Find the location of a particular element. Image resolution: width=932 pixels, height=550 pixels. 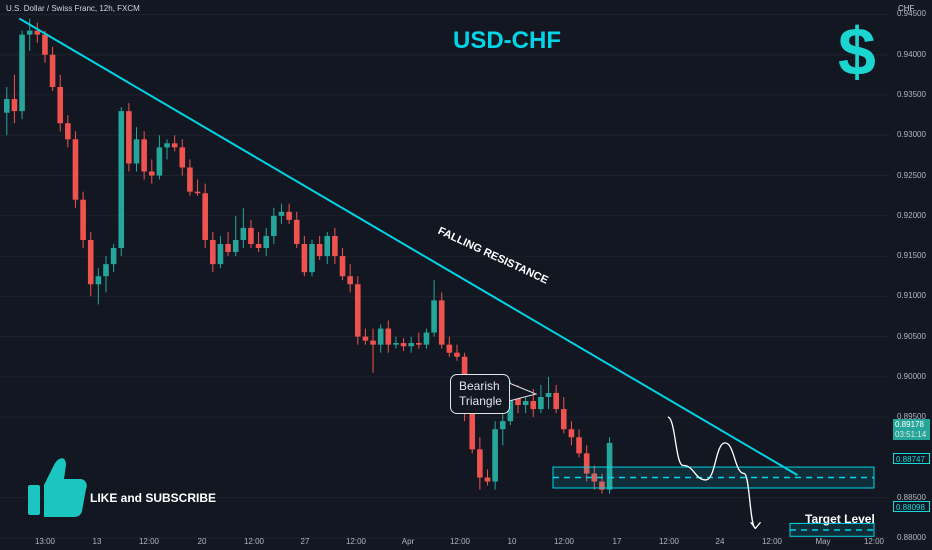

price-tick-label: 0.93500 is located at coordinates (911, 95).